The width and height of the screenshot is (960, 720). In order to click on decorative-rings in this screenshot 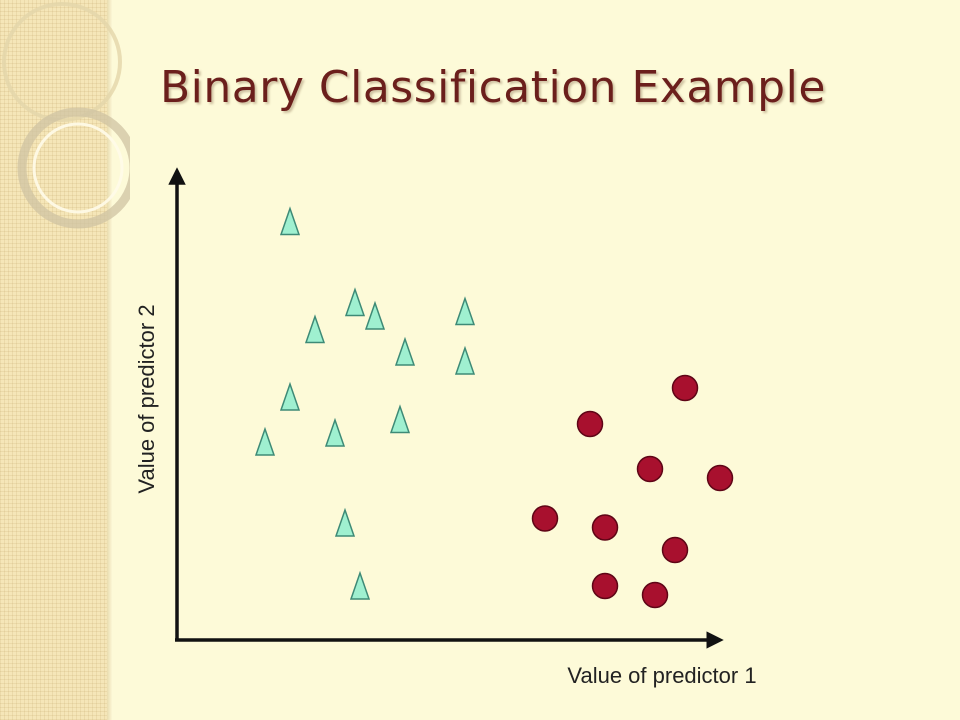, I will do `click(66, 115)`.